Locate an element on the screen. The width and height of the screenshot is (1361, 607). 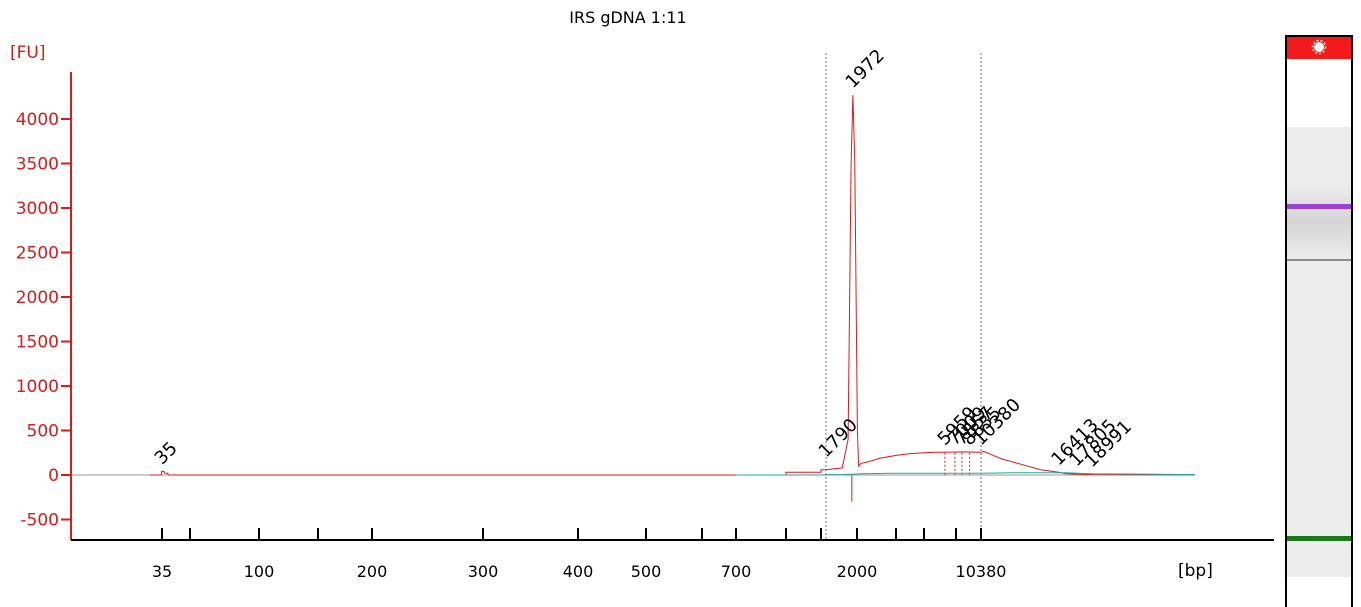
y-tick-label: 3500 is located at coordinates (37, 165).